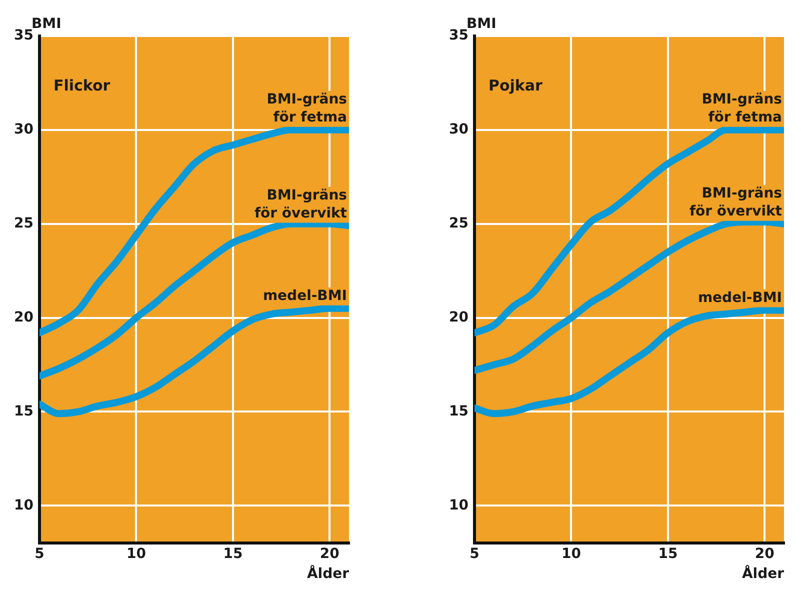 This screenshot has height=592, width=801. What do you see at coordinates (516, 85) in the screenshot?
I see `text: Pojkar` at bounding box center [516, 85].